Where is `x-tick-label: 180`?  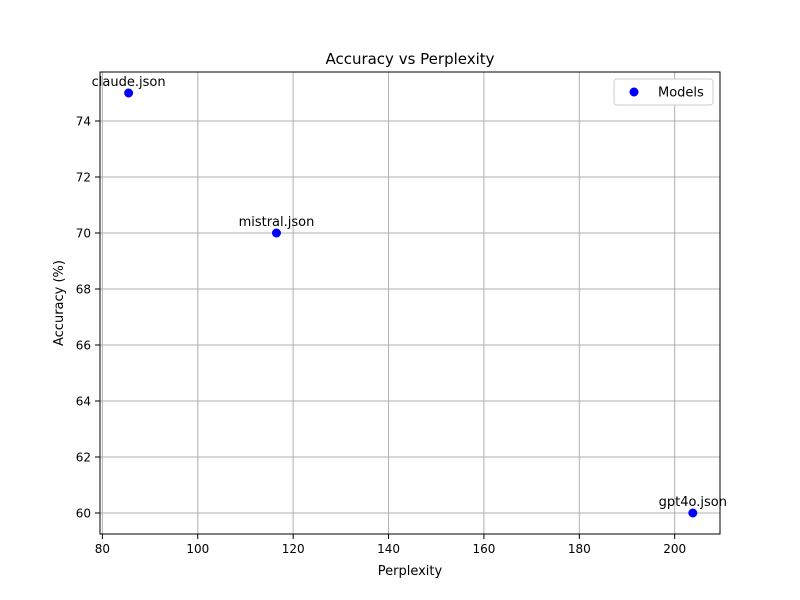 x-tick-label: 180 is located at coordinates (579, 549).